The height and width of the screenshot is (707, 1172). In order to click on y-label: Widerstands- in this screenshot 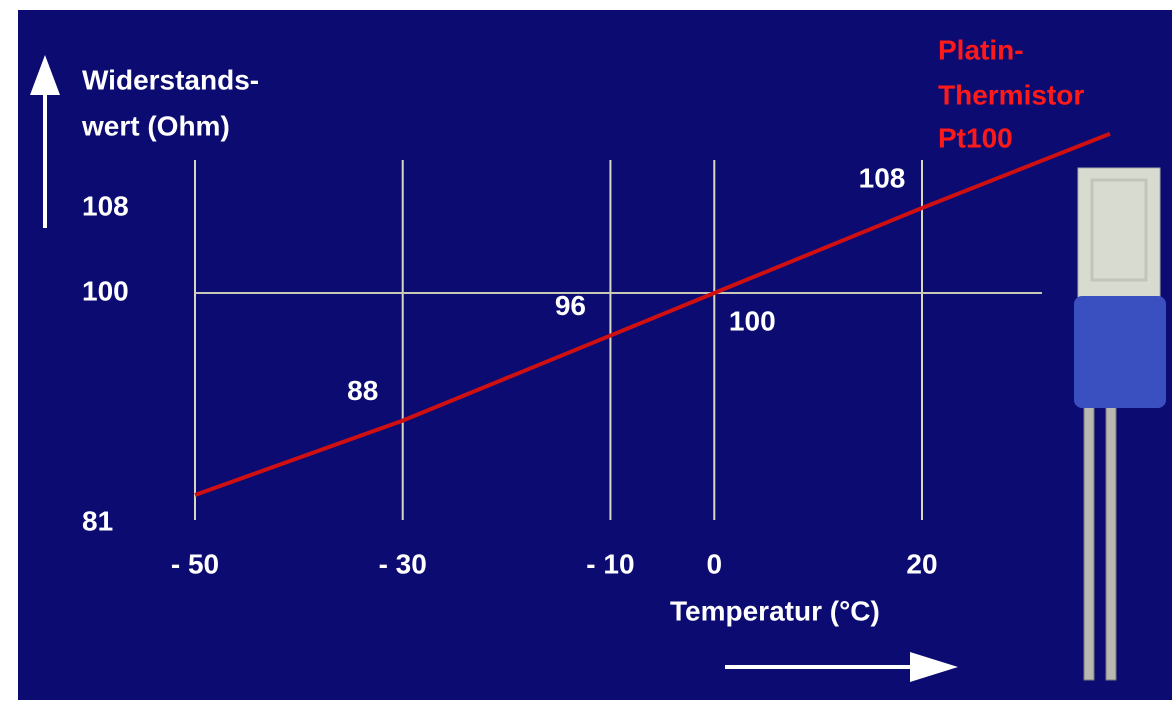, I will do `click(170, 79)`.